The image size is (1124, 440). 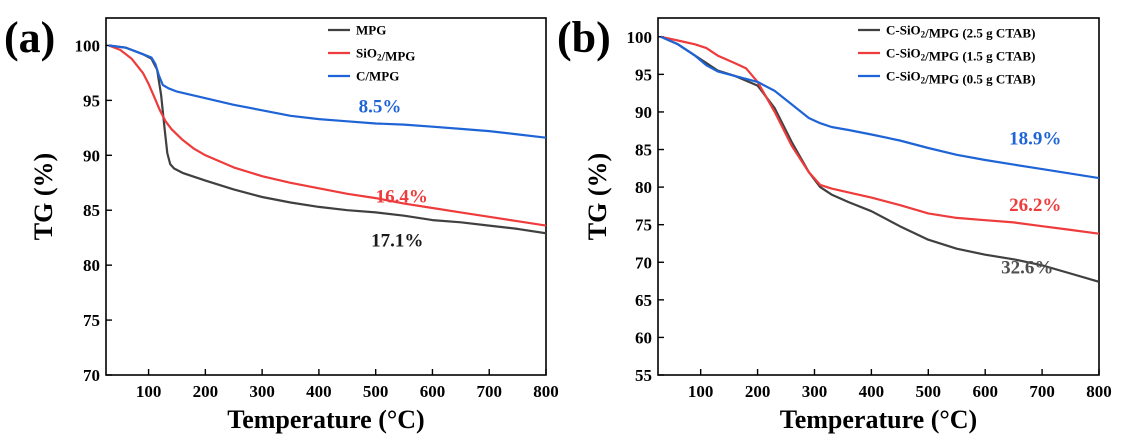 What do you see at coordinates (91, 210) in the screenshot?
I see `panel-a-y-tick-label: 85` at bounding box center [91, 210].